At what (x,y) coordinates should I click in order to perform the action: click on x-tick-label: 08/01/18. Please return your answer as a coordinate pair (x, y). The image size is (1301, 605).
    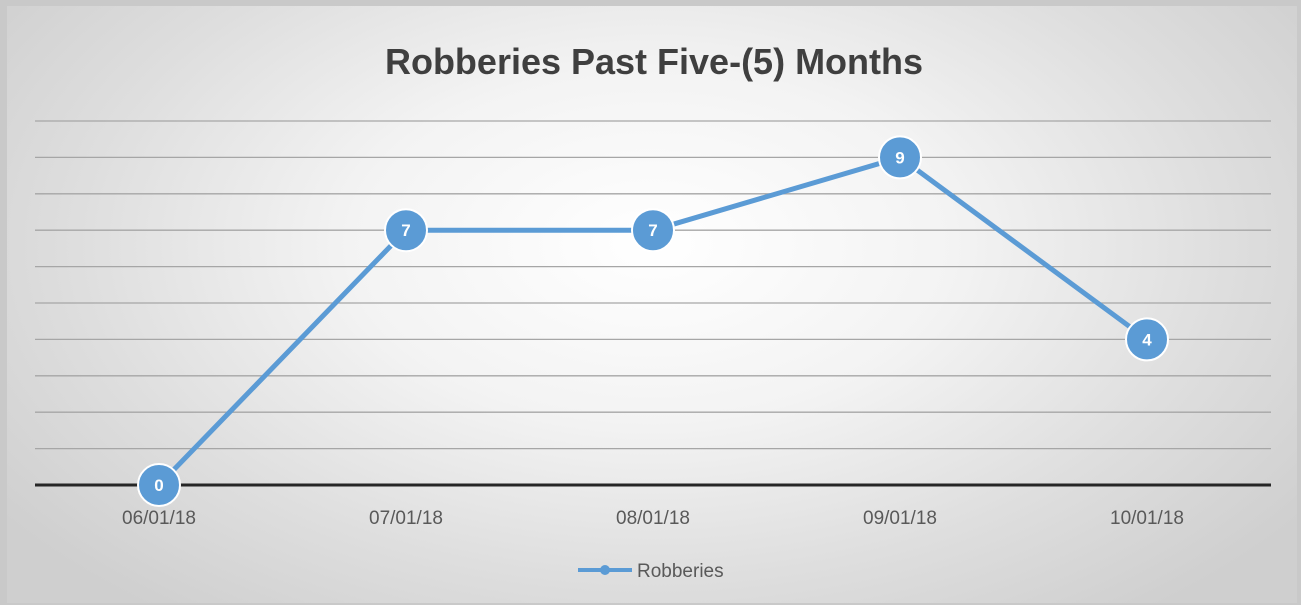
    Looking at the image, I should click on (653, 518).